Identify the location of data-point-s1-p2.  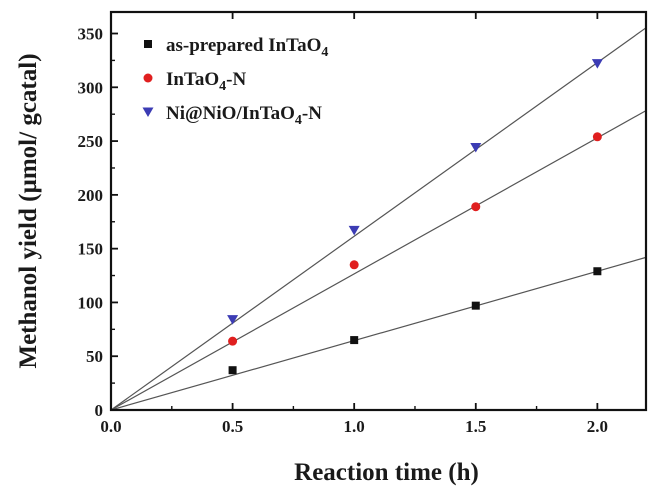
(476, 207).